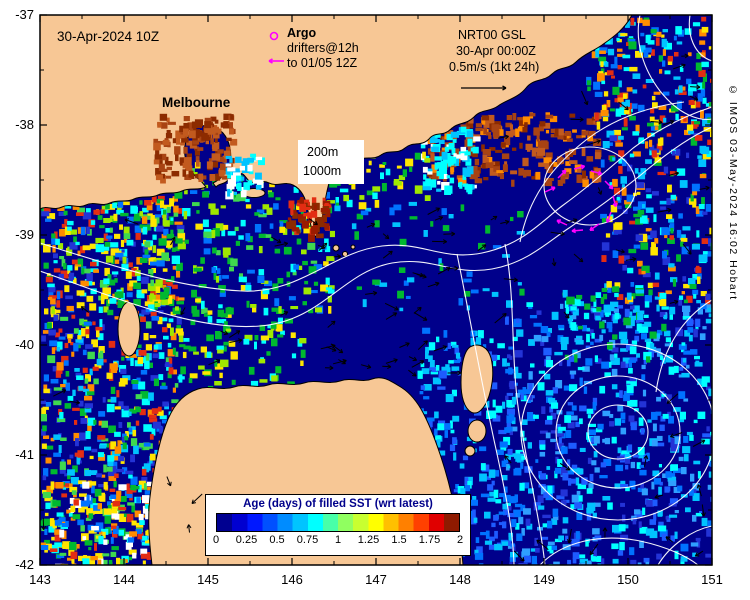  Describe the element at coordinates (129, 329) in the screenshot. I see `land-king-island` at that location.